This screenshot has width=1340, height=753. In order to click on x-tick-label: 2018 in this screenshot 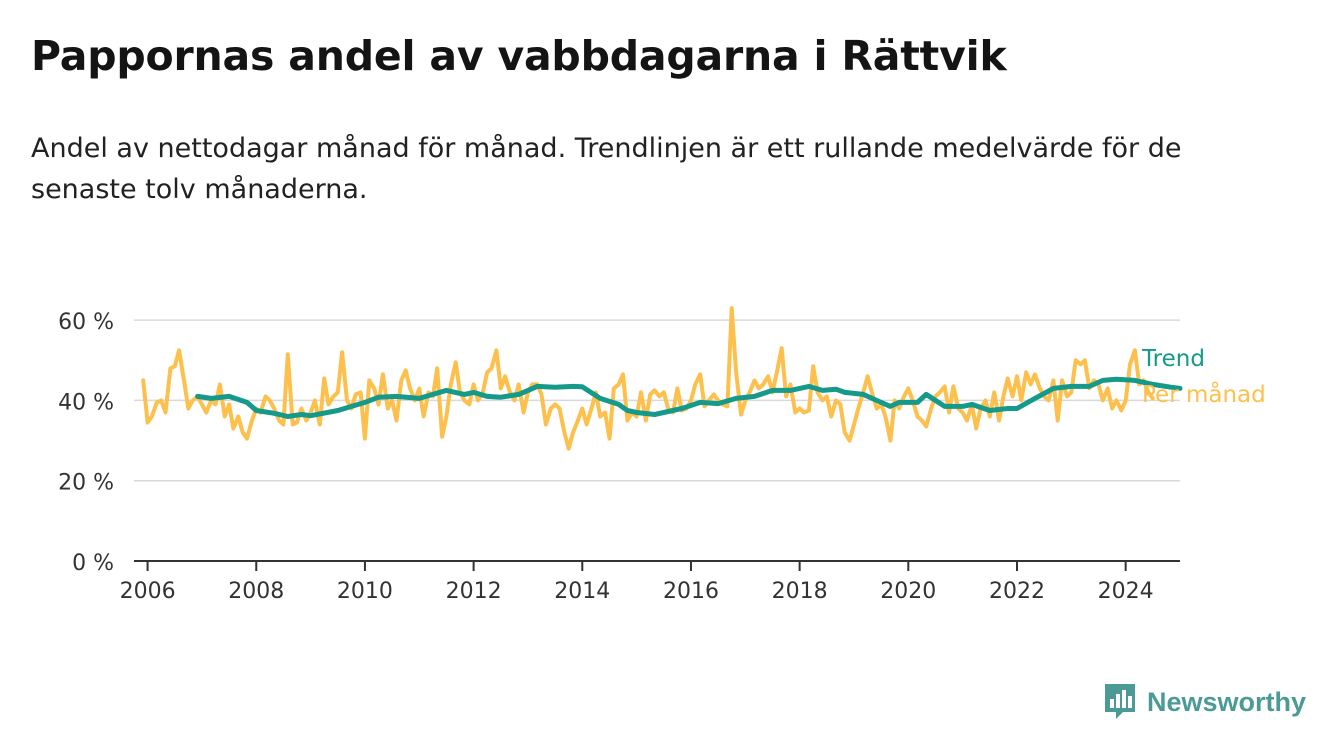, I will do `click(800, 591)`.